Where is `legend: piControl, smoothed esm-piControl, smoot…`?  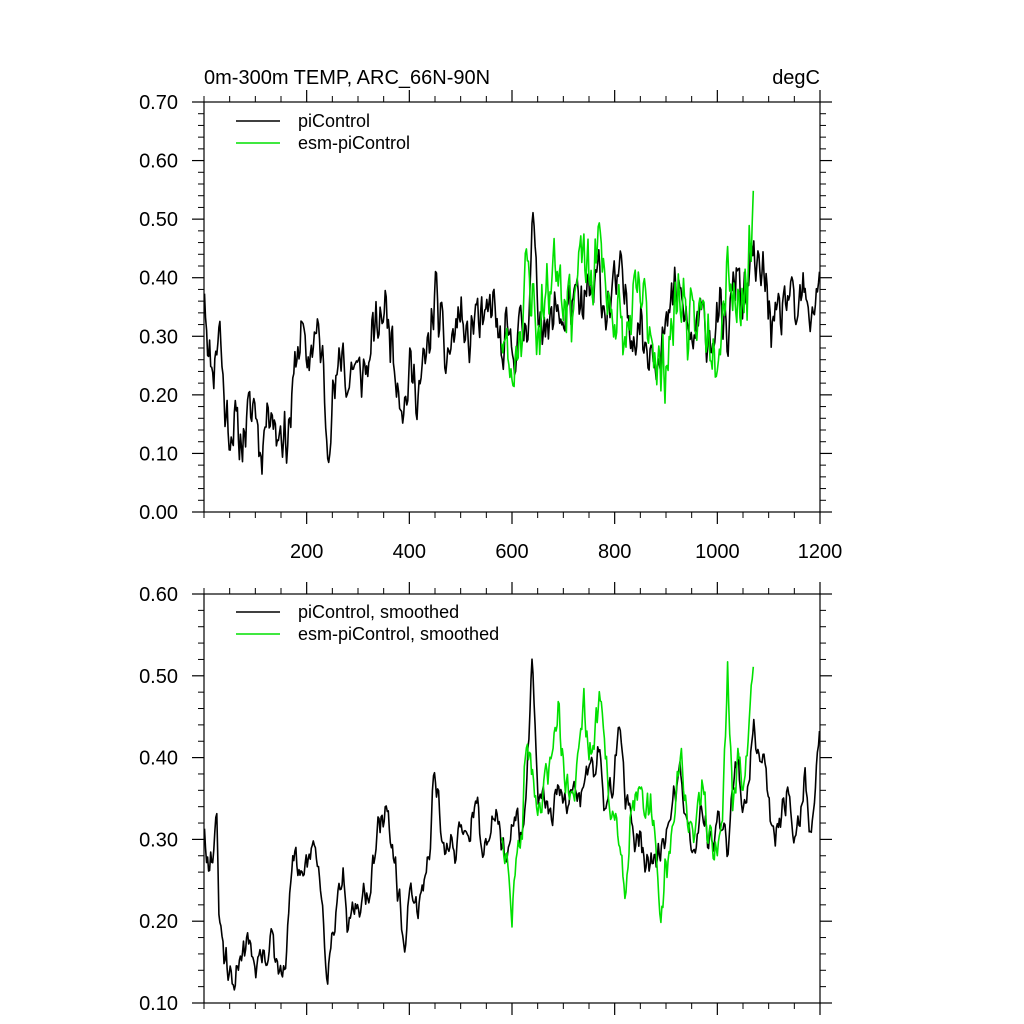 legend: piControl, smoothed esm-piControl, smoot… is located at coordinates (367, 623).